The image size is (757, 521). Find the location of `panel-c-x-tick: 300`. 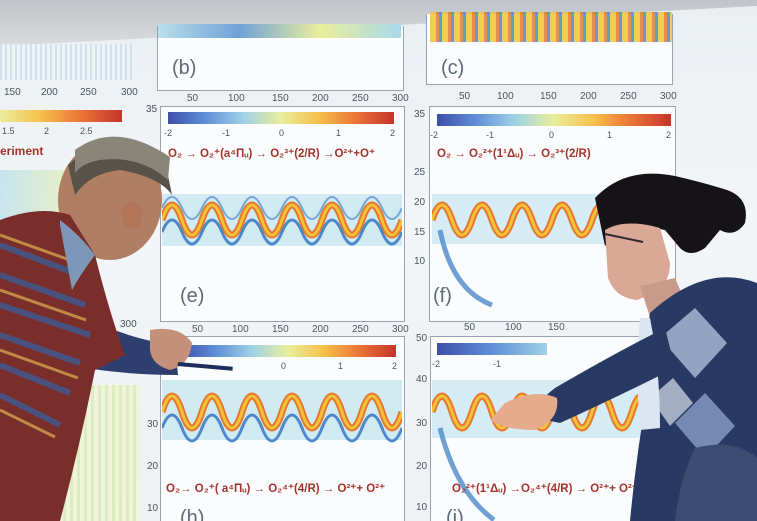

panel-c-x-tick: 300 is located at coordinates (668, 96).